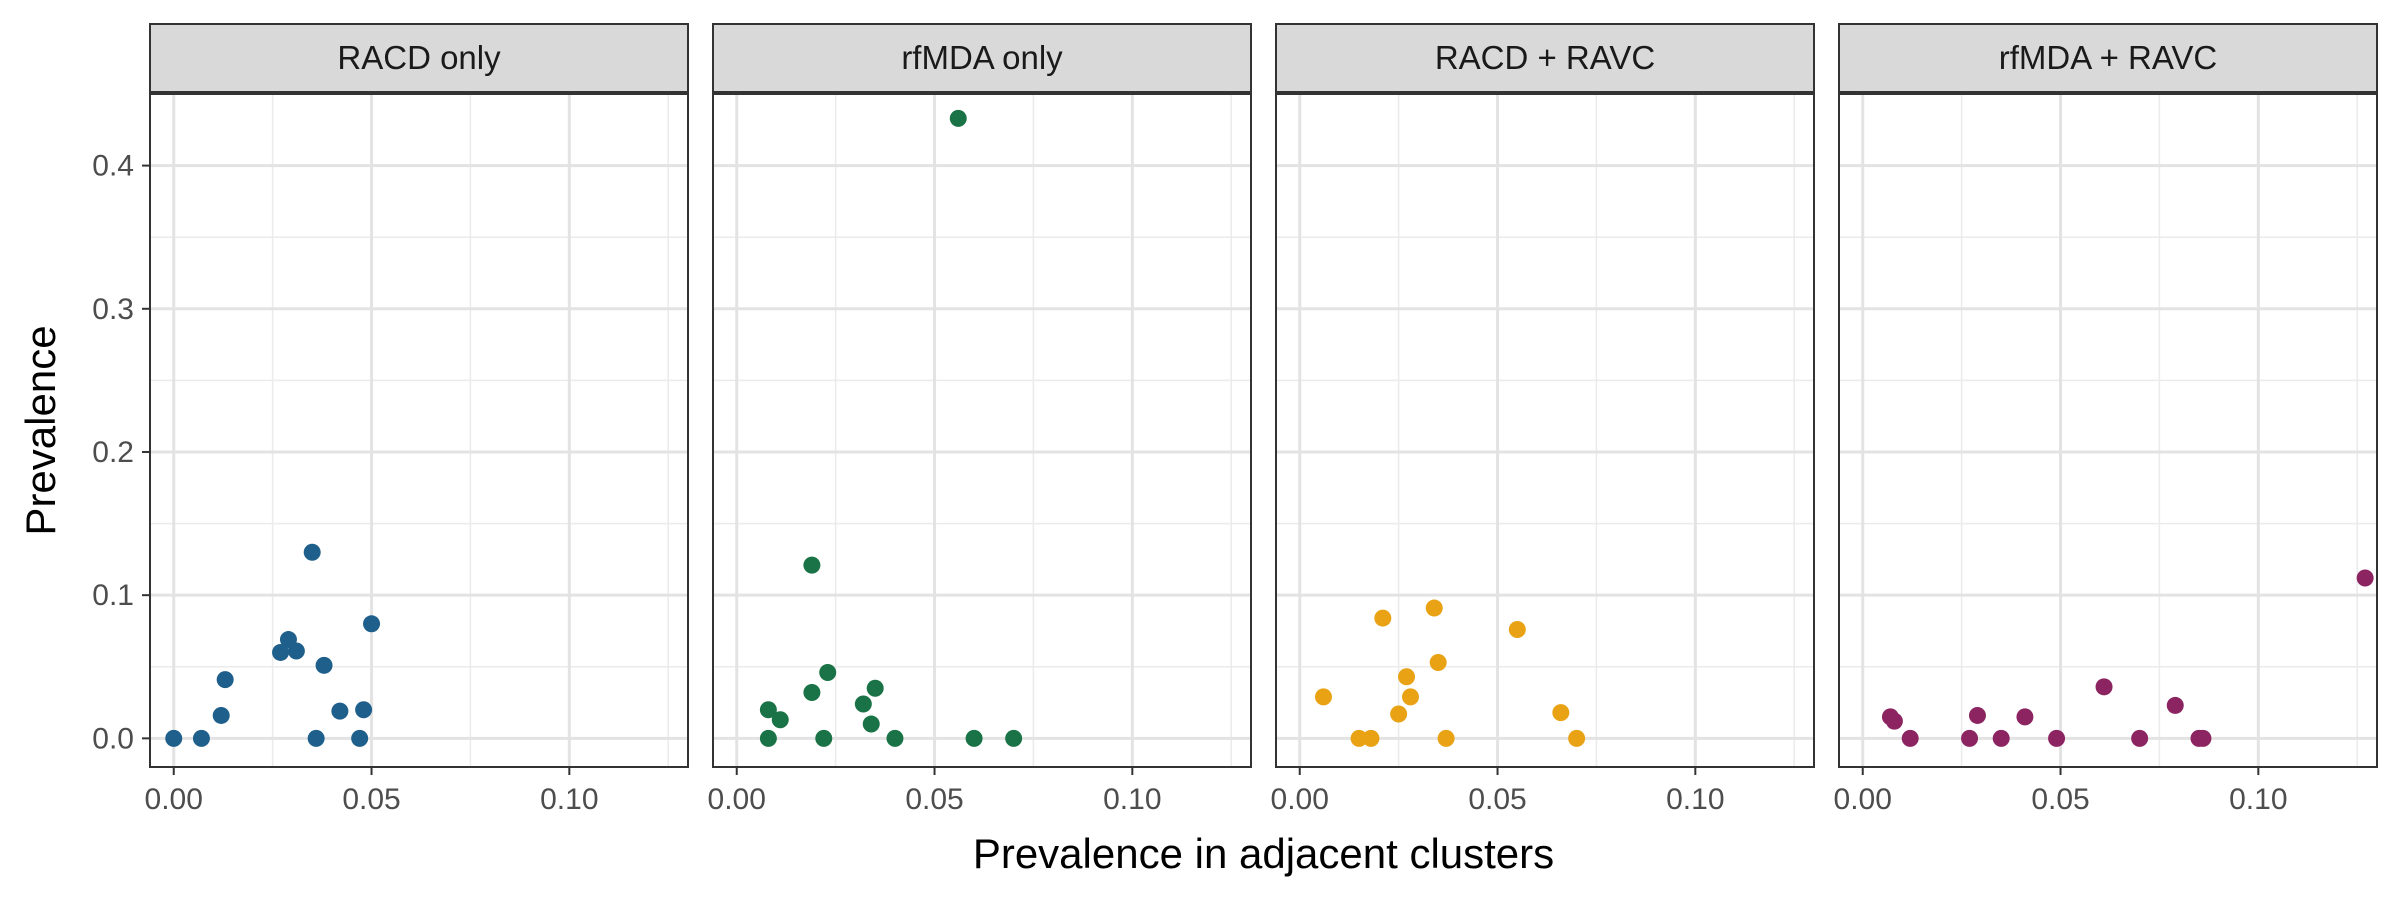 This screenshot has height=905, width=2400. Describe the element at coordinates (113, 452) in the screenshot. I see `y-tick-label: 0.2` at that location.